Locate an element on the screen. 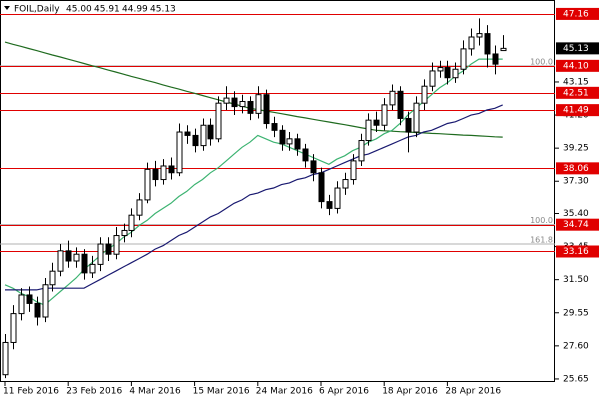 This screenshot has height=400, width=600. chart-title: FOIL,Daily is located at coordinates (37, 10).